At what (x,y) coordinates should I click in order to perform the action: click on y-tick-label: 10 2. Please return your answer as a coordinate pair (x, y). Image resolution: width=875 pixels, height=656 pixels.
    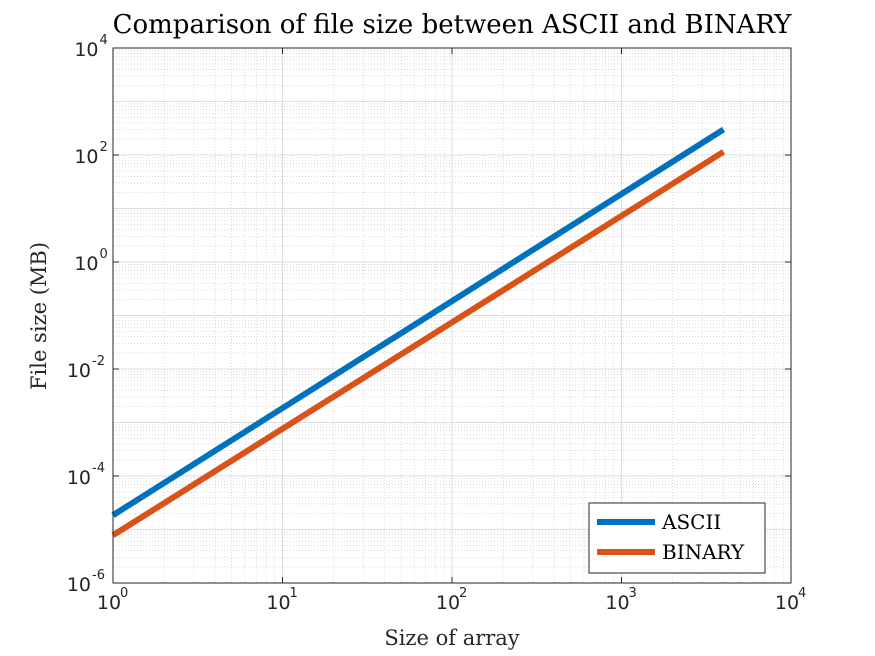
    Looking at the image, I should click on (90, 154).